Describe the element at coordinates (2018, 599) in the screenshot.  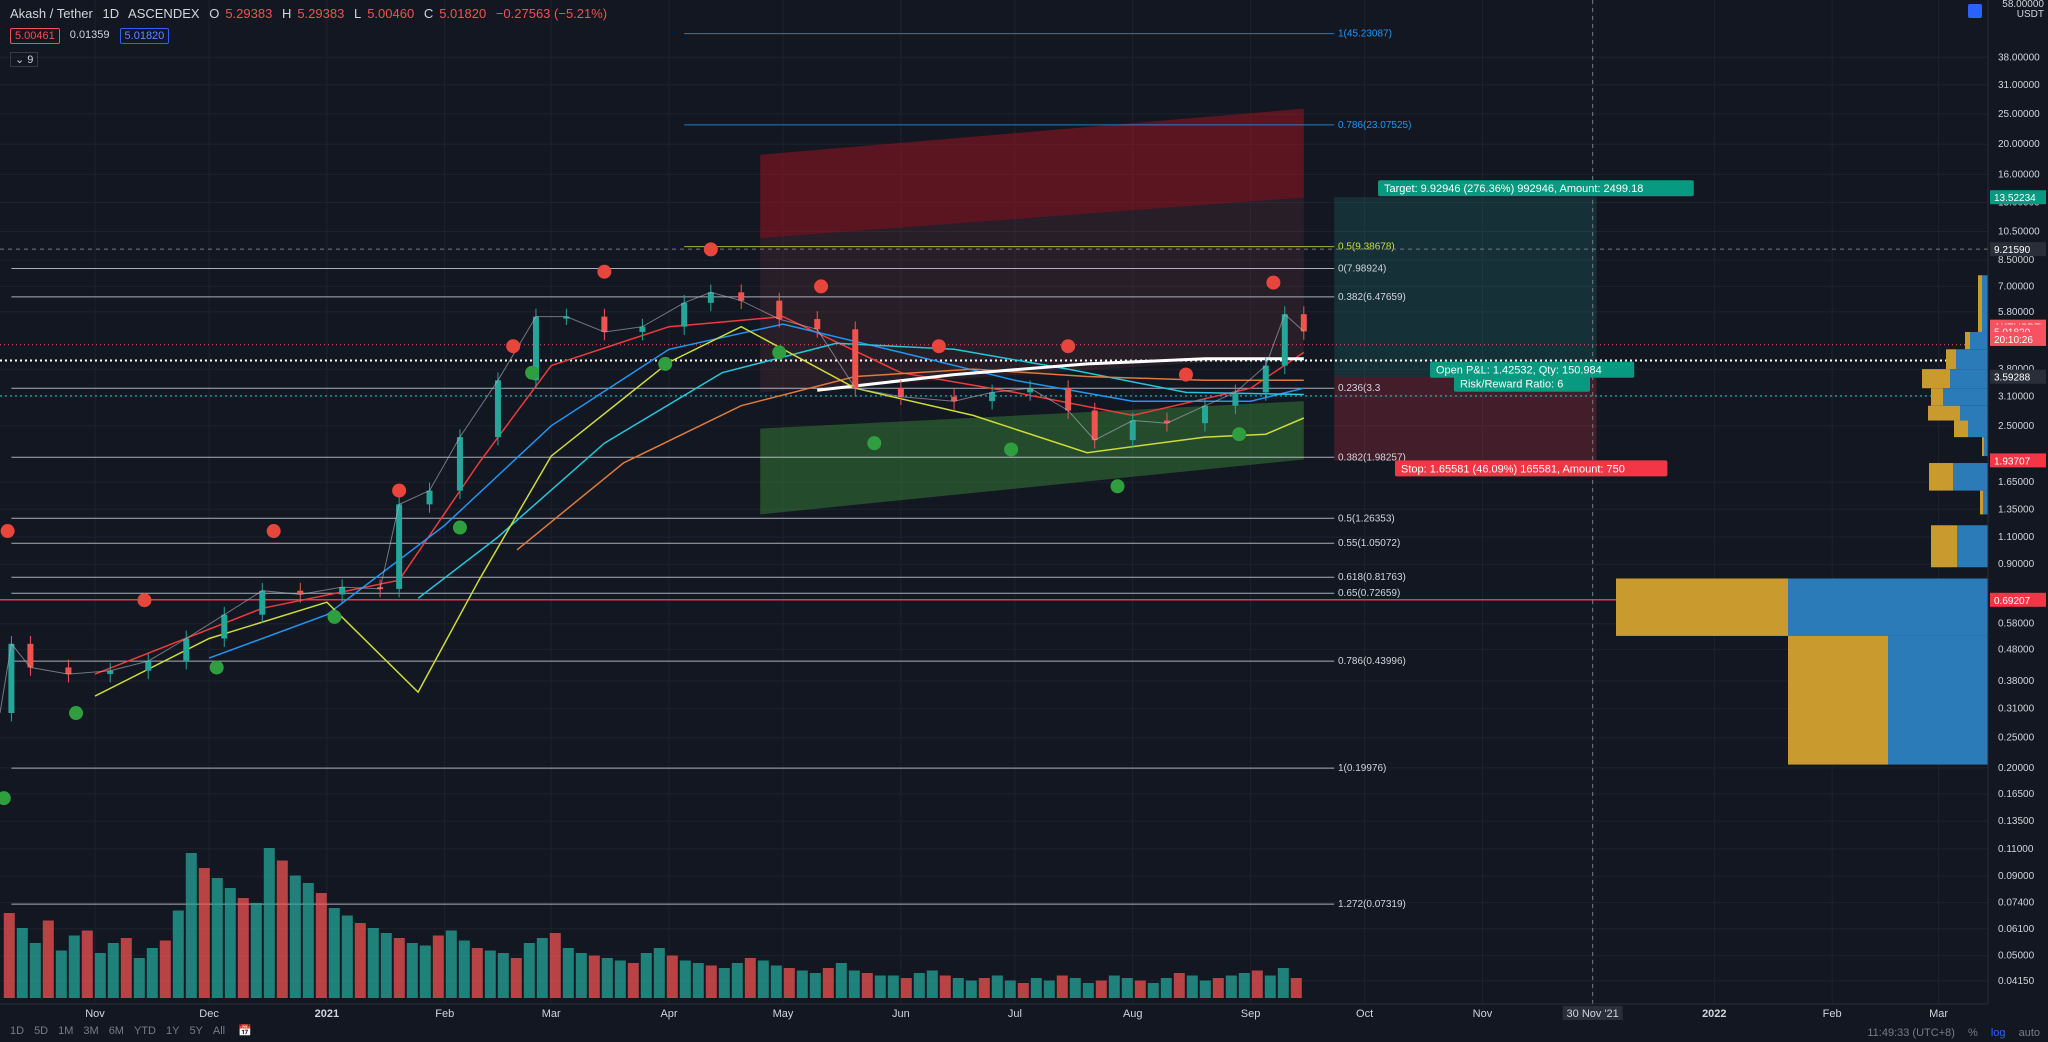
I see `price-label-bg` at that location.